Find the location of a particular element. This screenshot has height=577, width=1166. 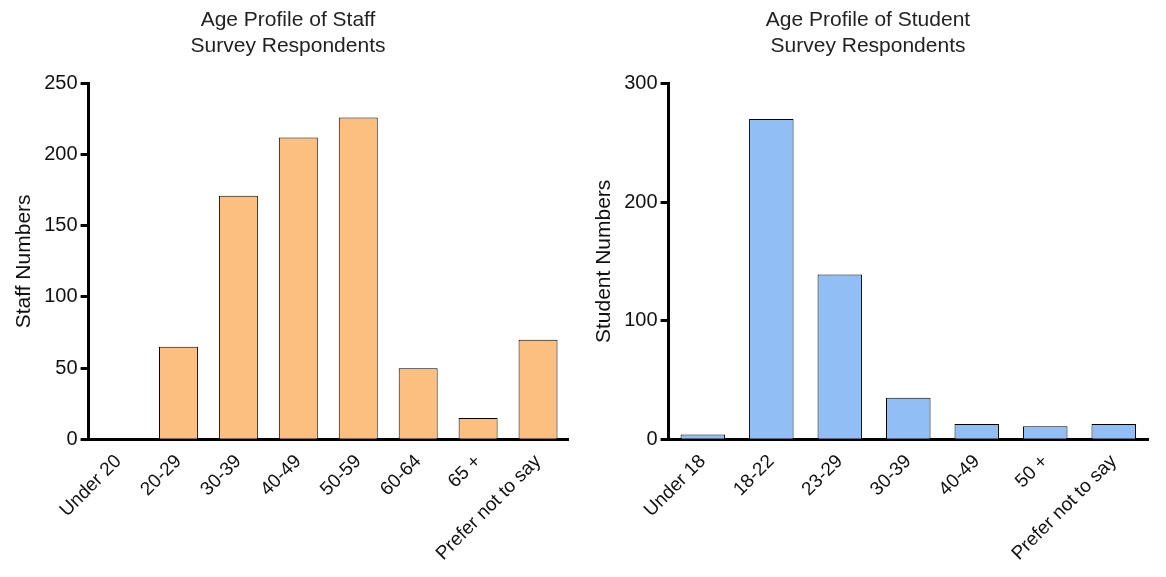

y-tick-label: 50 is located at coordinates (66, 366).